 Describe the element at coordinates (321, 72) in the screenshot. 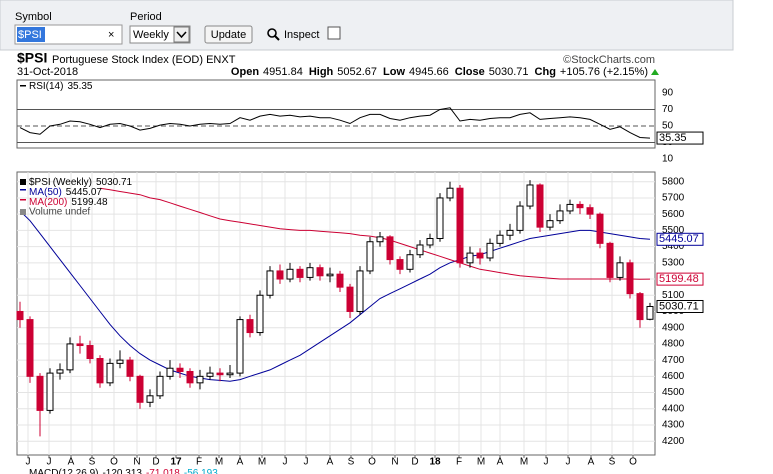

I see `info-label: High` at that location.